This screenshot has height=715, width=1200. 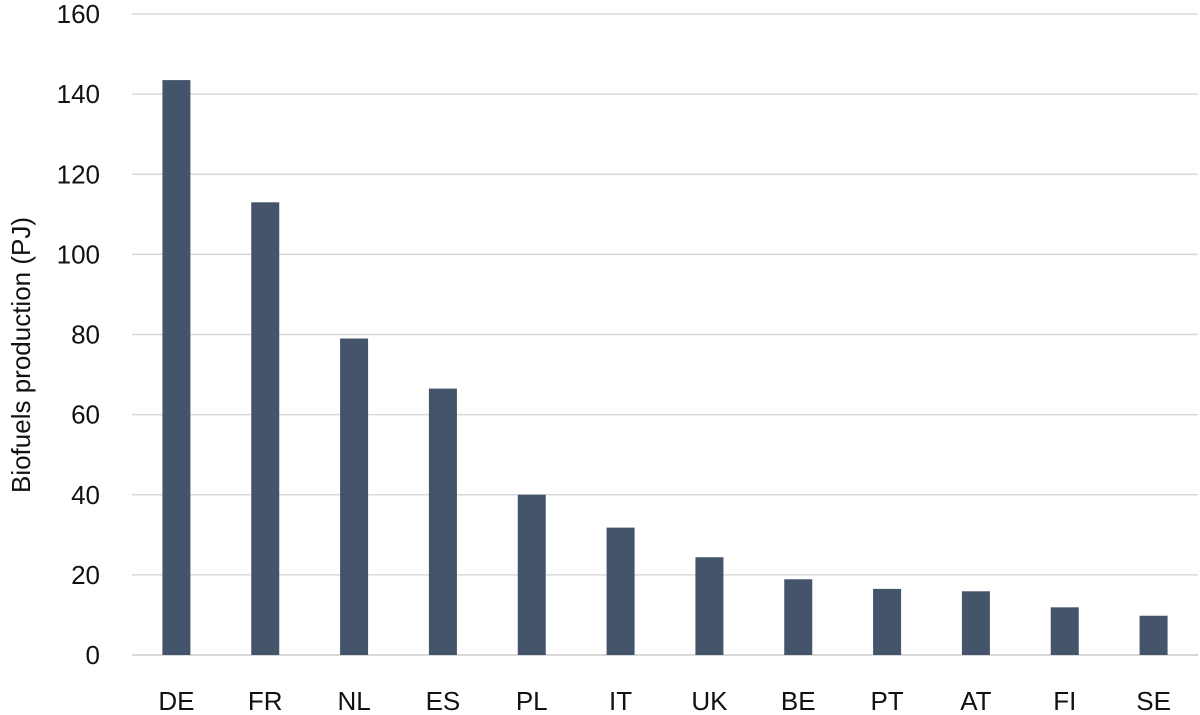 I want to click on y-tick-label: 0, so click(x=93, y=655).